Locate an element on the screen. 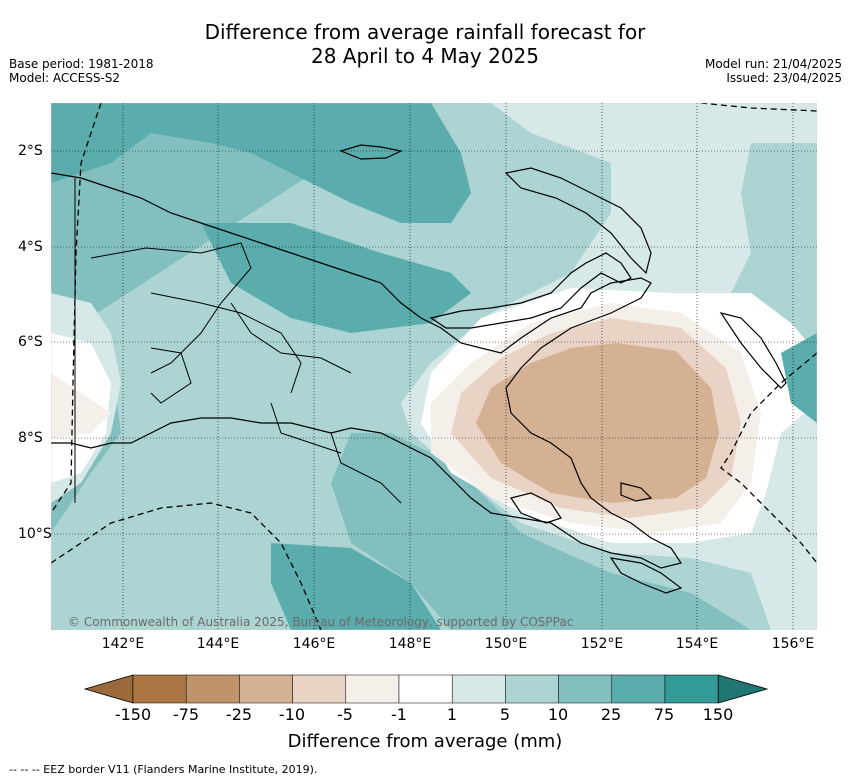 The image size is (850, 781). colorbar-label: 150 is located at coordinates (718, 714).